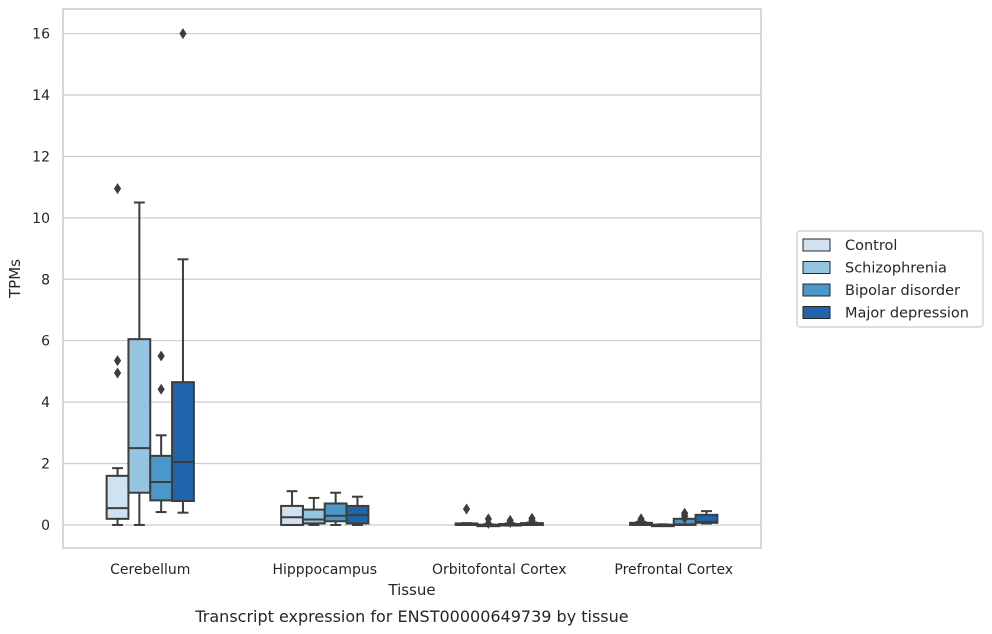  I want to click on y-tick-labels: 0 2 4 6 8 10 12 14 16, so click(41, 280).